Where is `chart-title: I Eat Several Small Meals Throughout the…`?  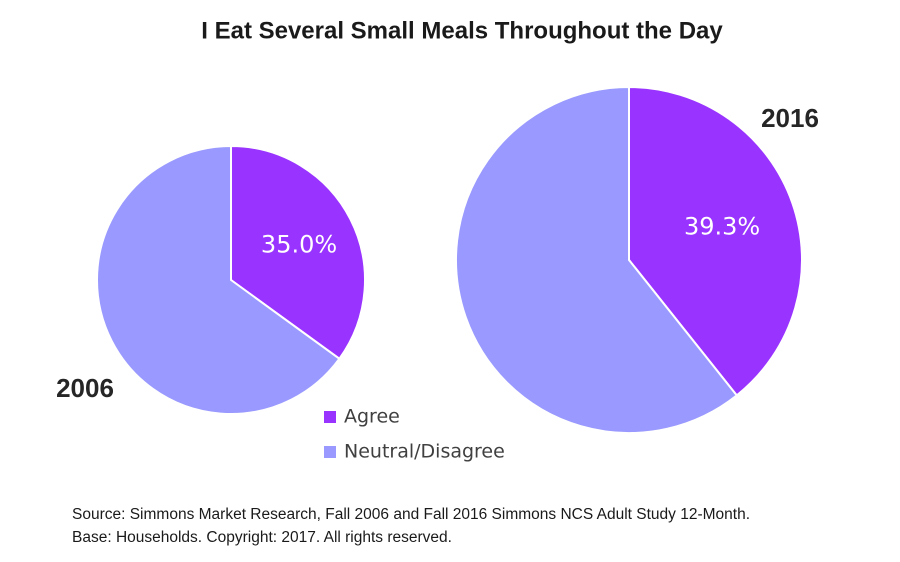
chart-title: I Eat Several Small Meals Throughout the… is located at coordinates (462, 30).